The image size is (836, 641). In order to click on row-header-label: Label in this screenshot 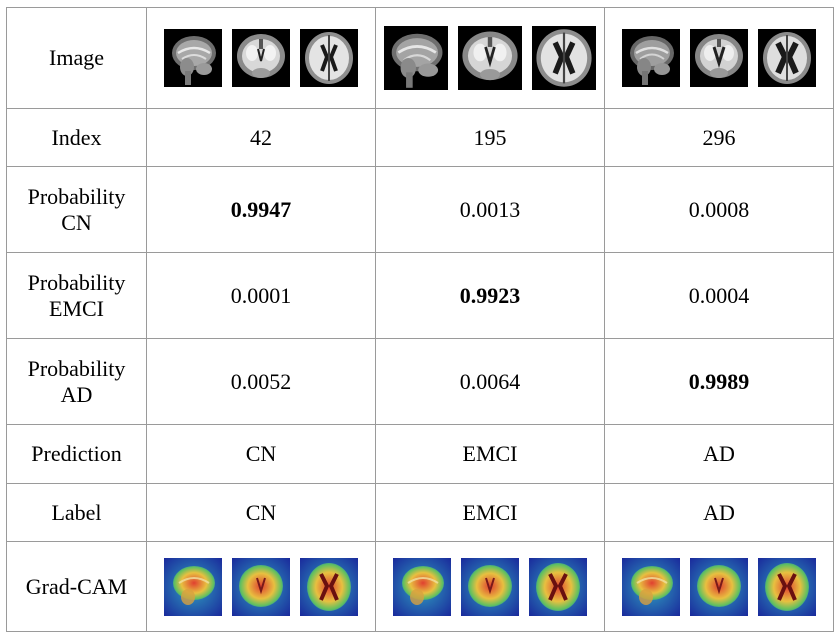, I will do `click(76, 512)`.